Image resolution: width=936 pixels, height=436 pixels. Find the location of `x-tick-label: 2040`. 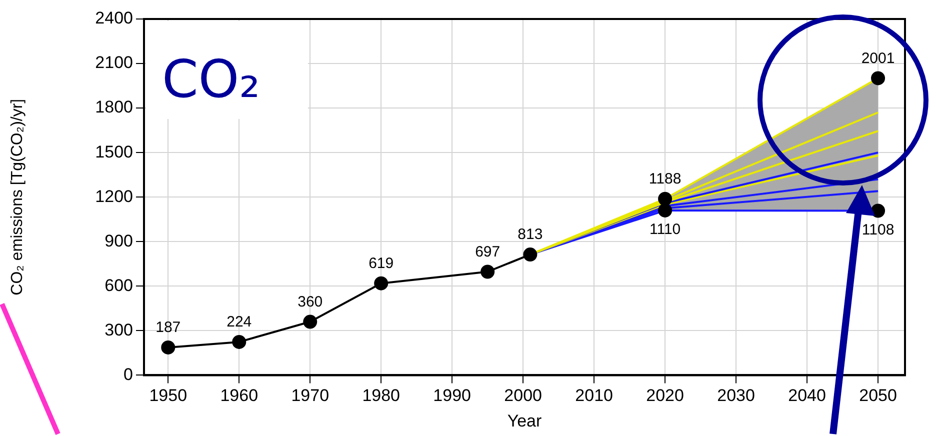

x-tick-label: 2040 is located at coordinates (807, 396).